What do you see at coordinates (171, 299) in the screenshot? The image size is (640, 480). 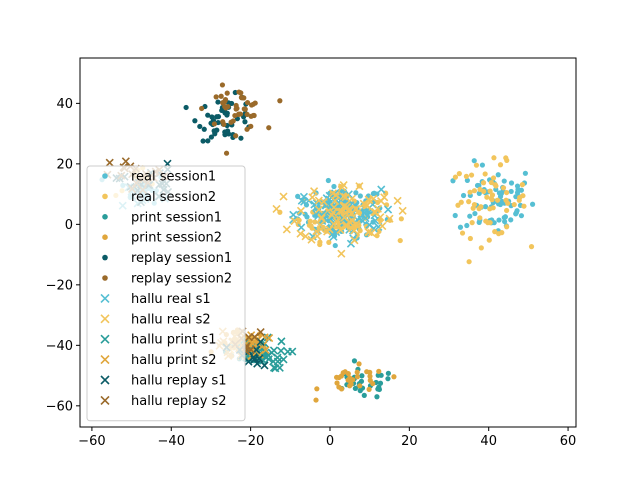 I see `legend-label: hallu real s1` at bounding box center [171, 299].